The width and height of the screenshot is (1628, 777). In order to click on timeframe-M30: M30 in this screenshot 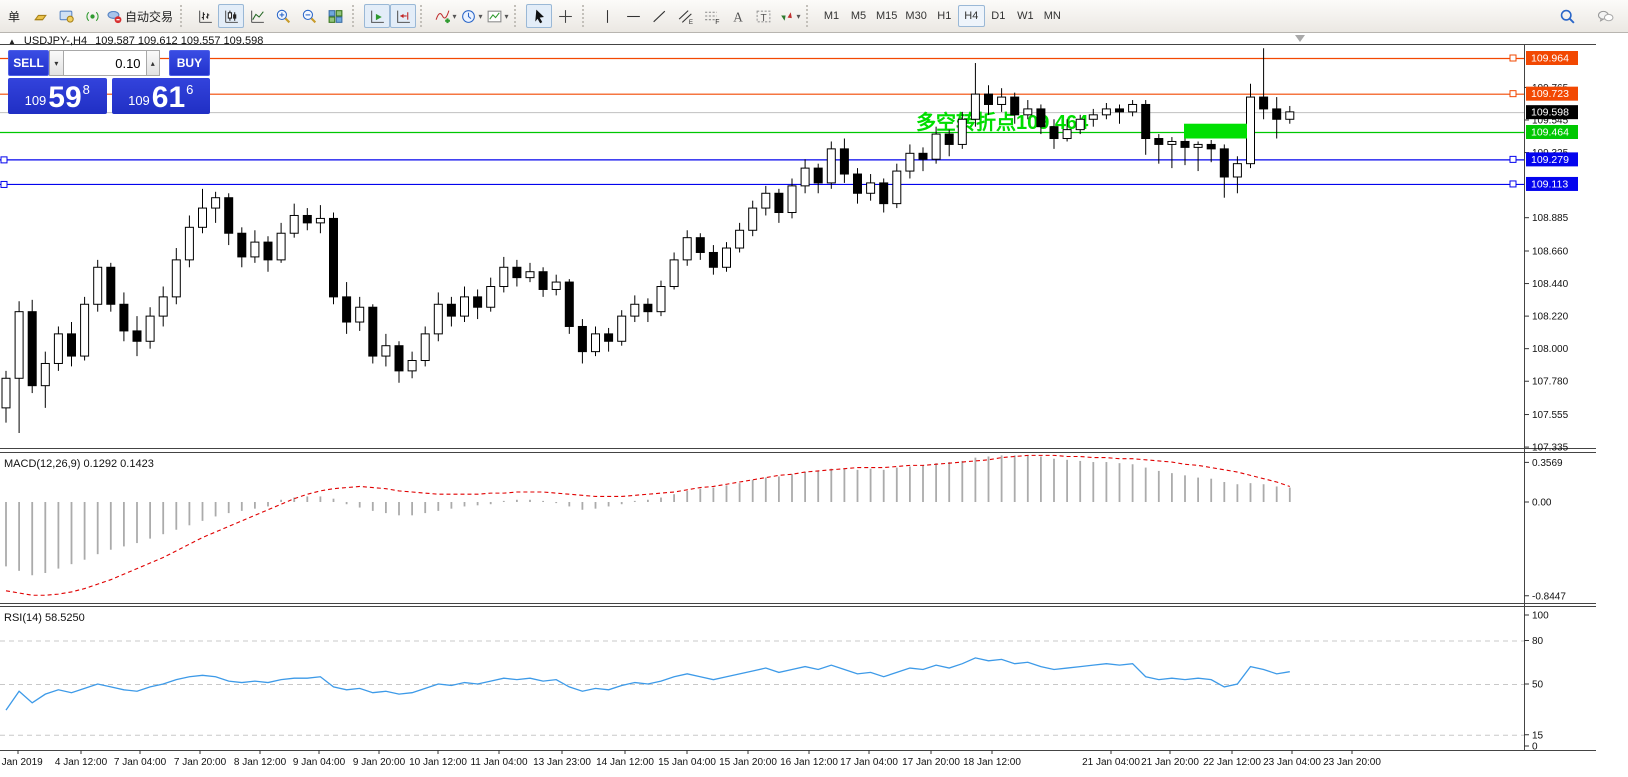, I will do `click(916, 16)`.